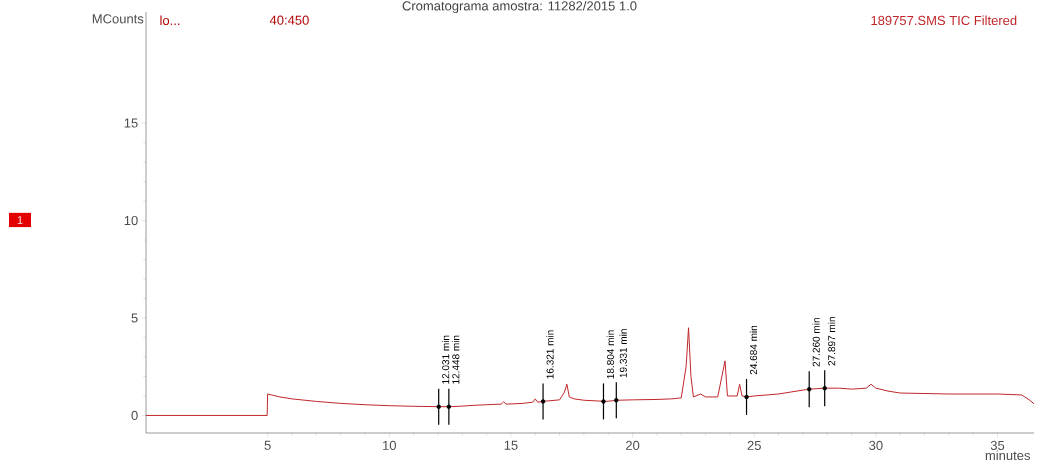 Image resolution: width=1039 pixels, height=462 pixels. I want to click on annotation: 19.331 min, so click(623, 353).